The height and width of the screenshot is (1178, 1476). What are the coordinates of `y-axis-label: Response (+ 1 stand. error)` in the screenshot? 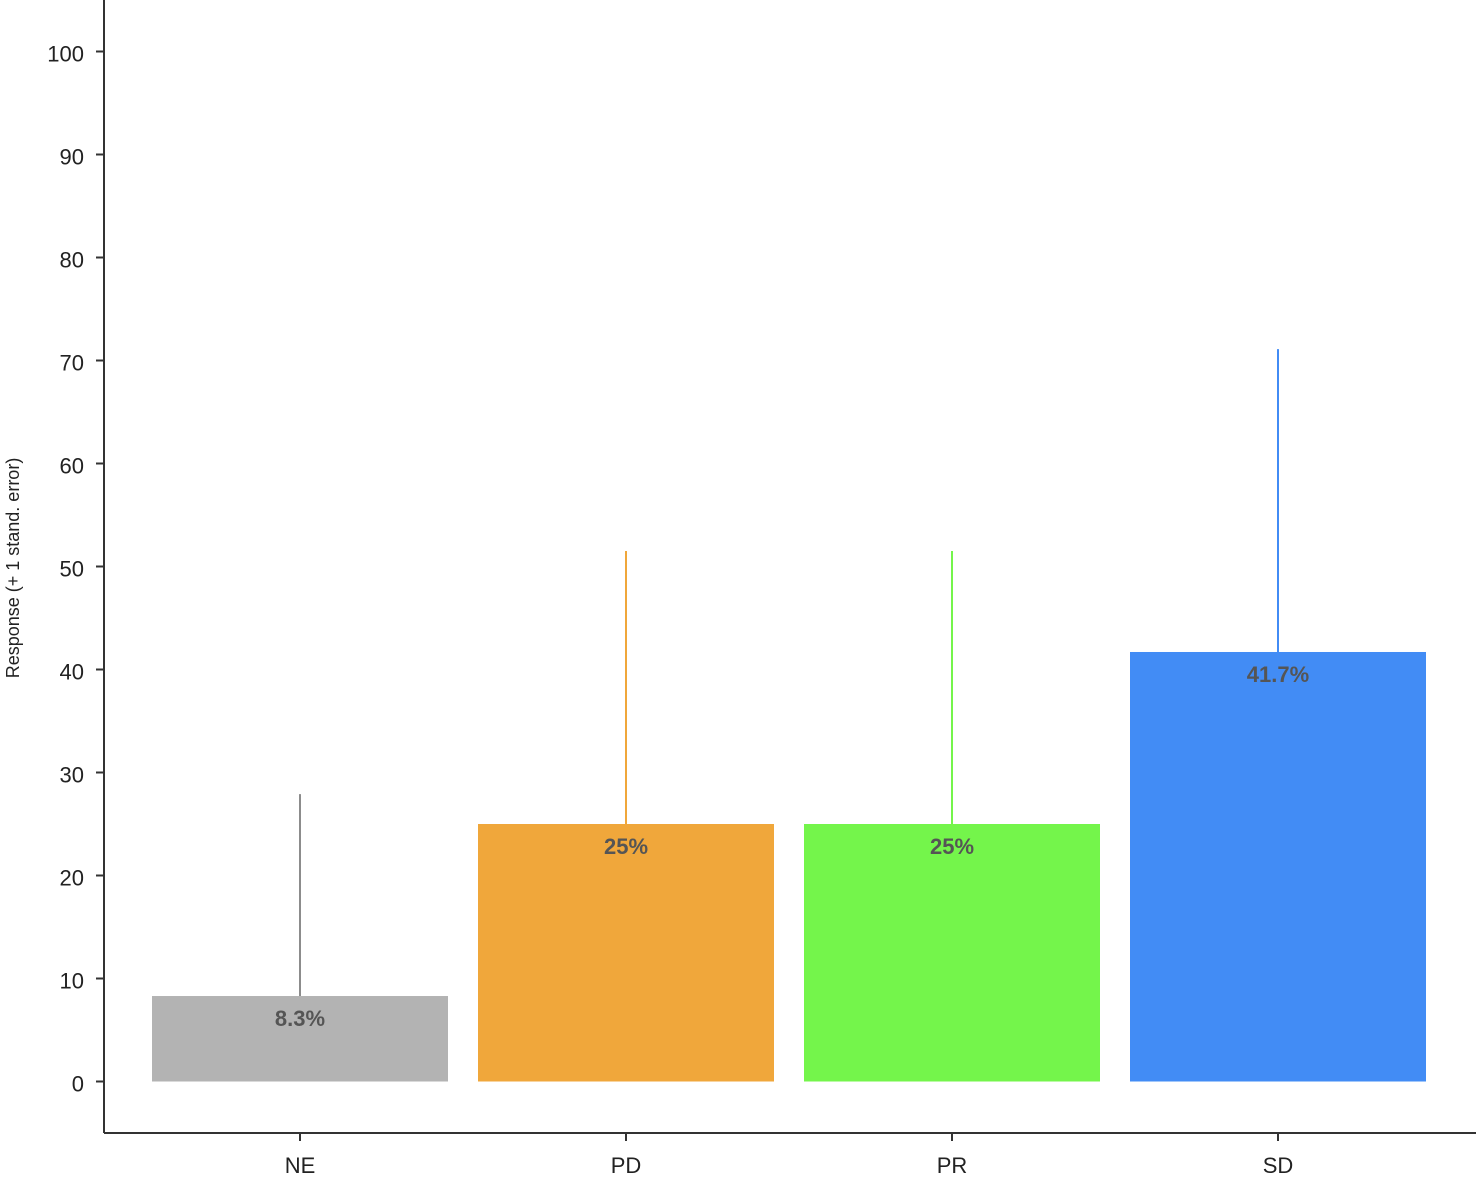 It's located at (13, 568).